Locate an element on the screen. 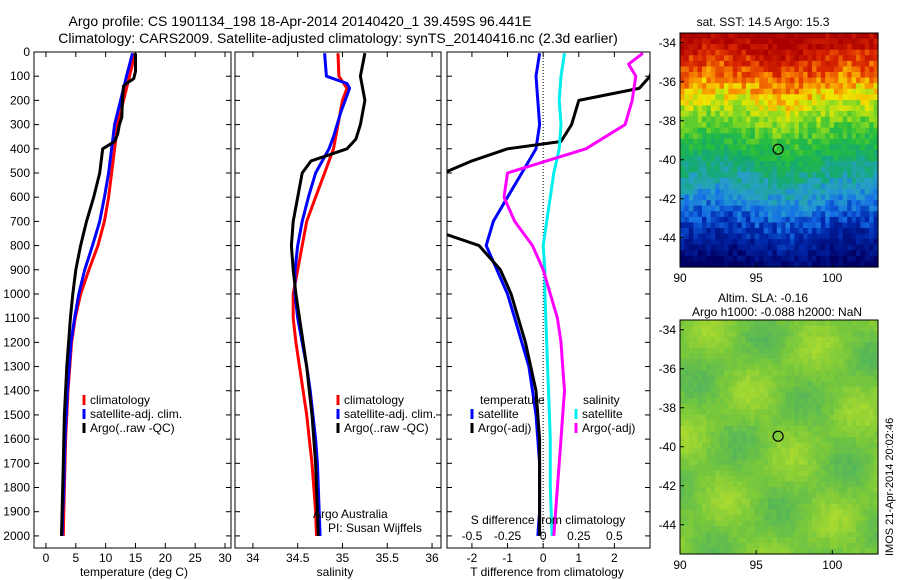 The height and width of the screenshot is (580, 900). x-tick-label: 25 is located at coordinates (196, 558).